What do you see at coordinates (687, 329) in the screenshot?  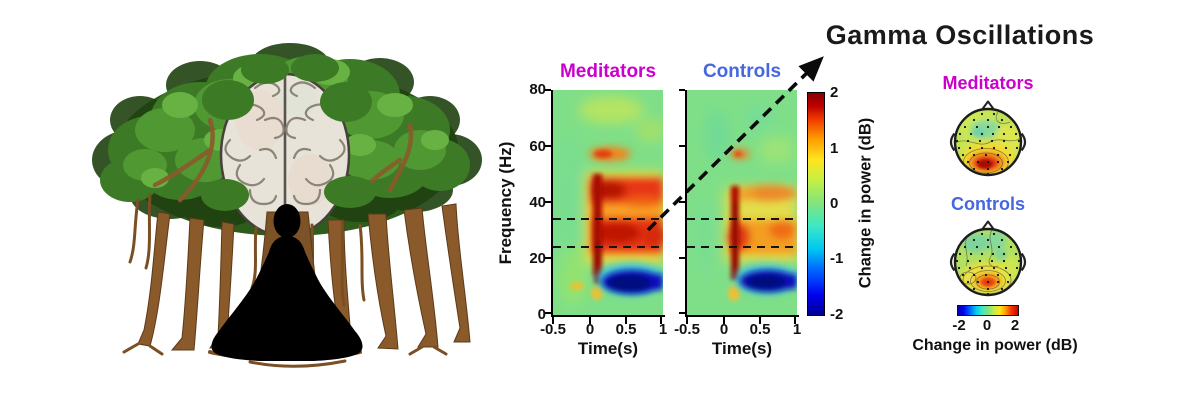 I see `ctl-x-tick-1: -0.5` at bounding box center [687, 329].